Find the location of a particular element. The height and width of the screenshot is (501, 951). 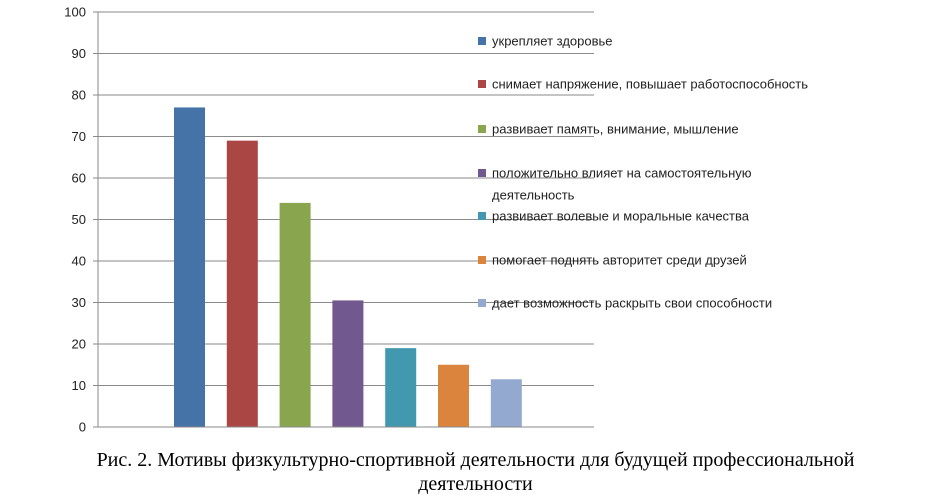

y-axis-ticks: 0 10 20 30 40 50 60 70 80 90 100 is located at coordinates (81, 220).